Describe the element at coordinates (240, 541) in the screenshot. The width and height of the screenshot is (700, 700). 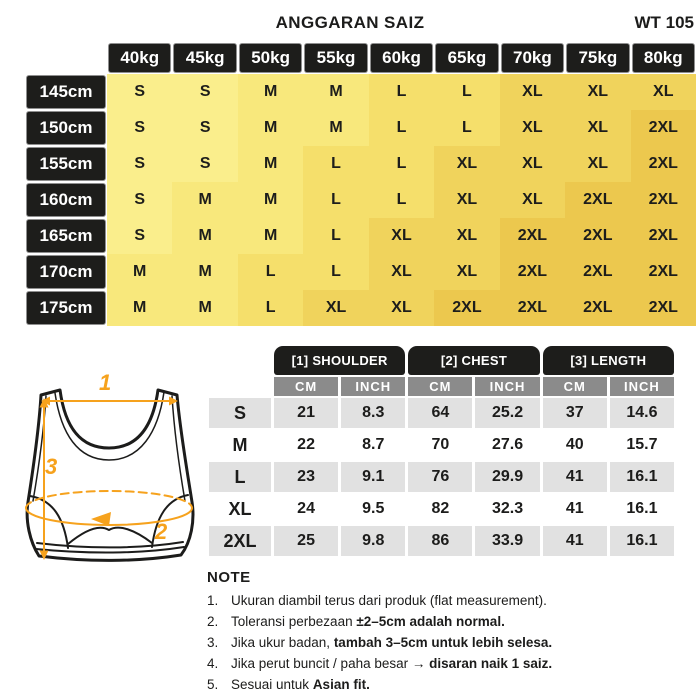
I see `size-label-cell: 2XL` at that location.